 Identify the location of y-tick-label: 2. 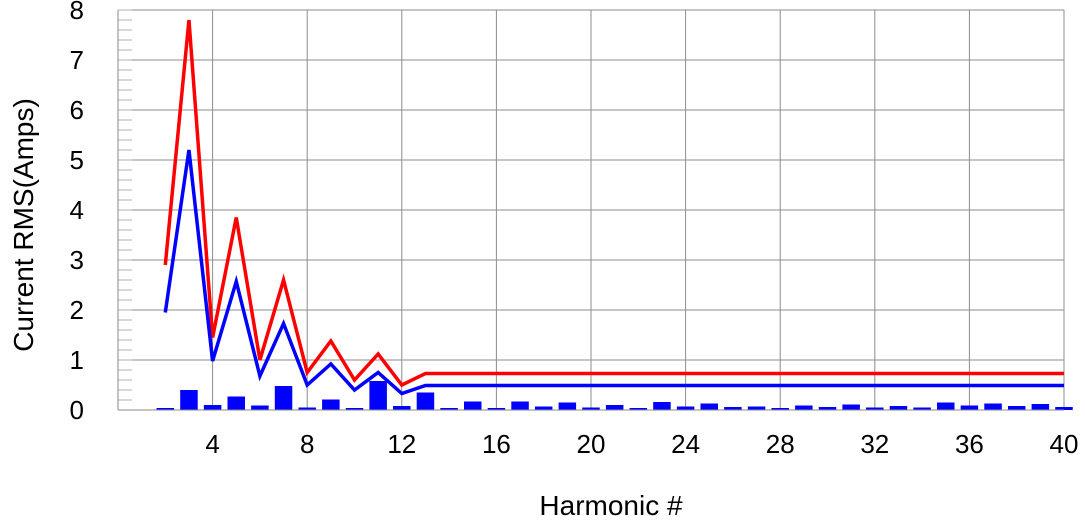
(77, 310).